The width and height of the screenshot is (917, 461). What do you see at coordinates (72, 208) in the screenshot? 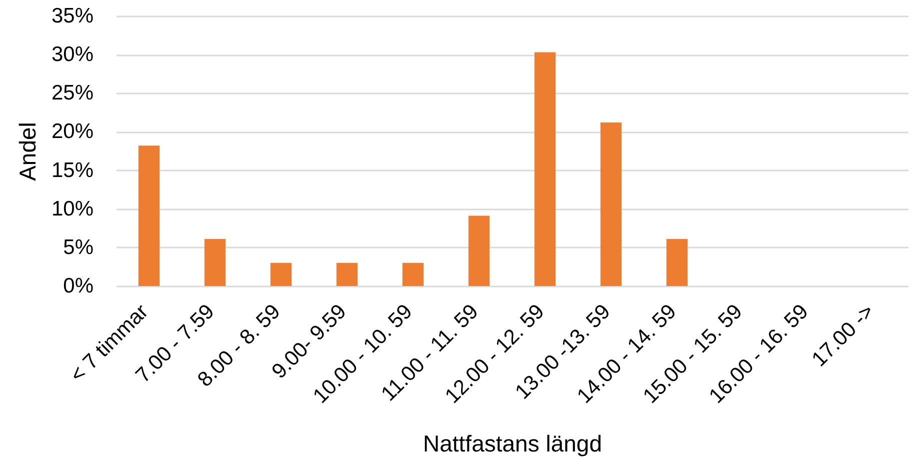
I see `y-tick-label: 10%` at bounding box center [72, 208].